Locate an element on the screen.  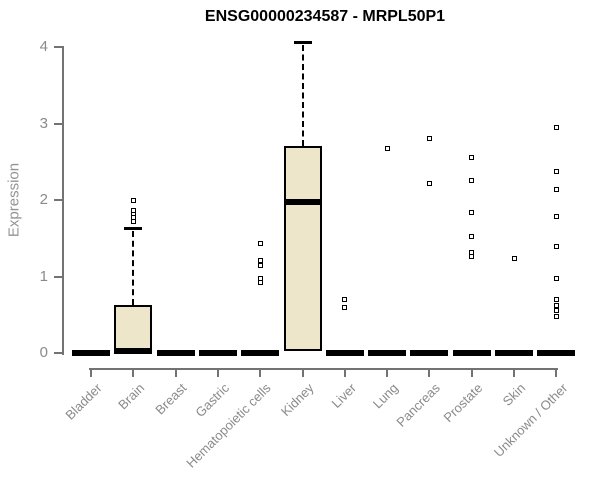
y-axis-line is located at coordinates (63, 200).